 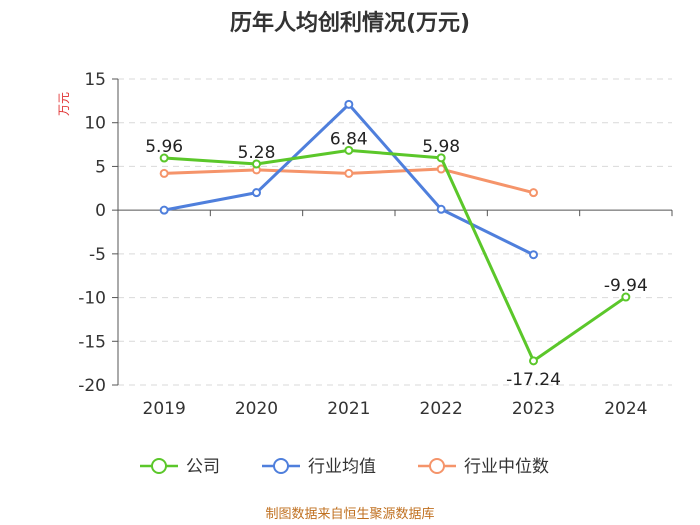 What do you see at coordinates (441, 409) in the screenshot?
I see `x-tick-label: 2022` at bounding box center [441, 409].